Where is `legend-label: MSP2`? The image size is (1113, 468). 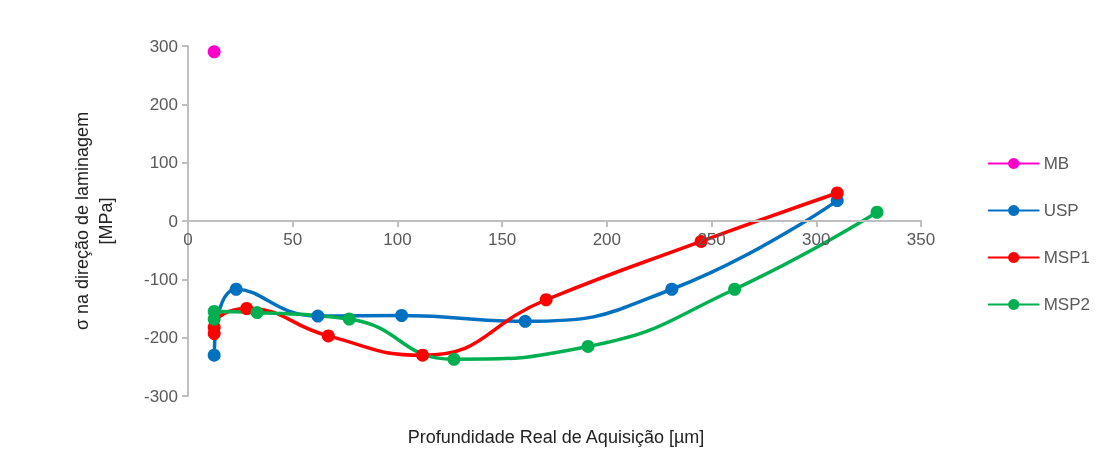 legend-label: MSP2 is located at coordinates (1066, 304).